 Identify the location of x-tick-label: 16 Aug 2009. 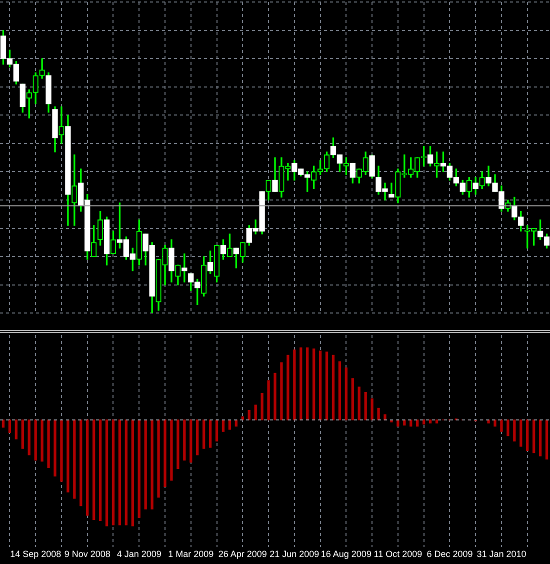
(346, 554).